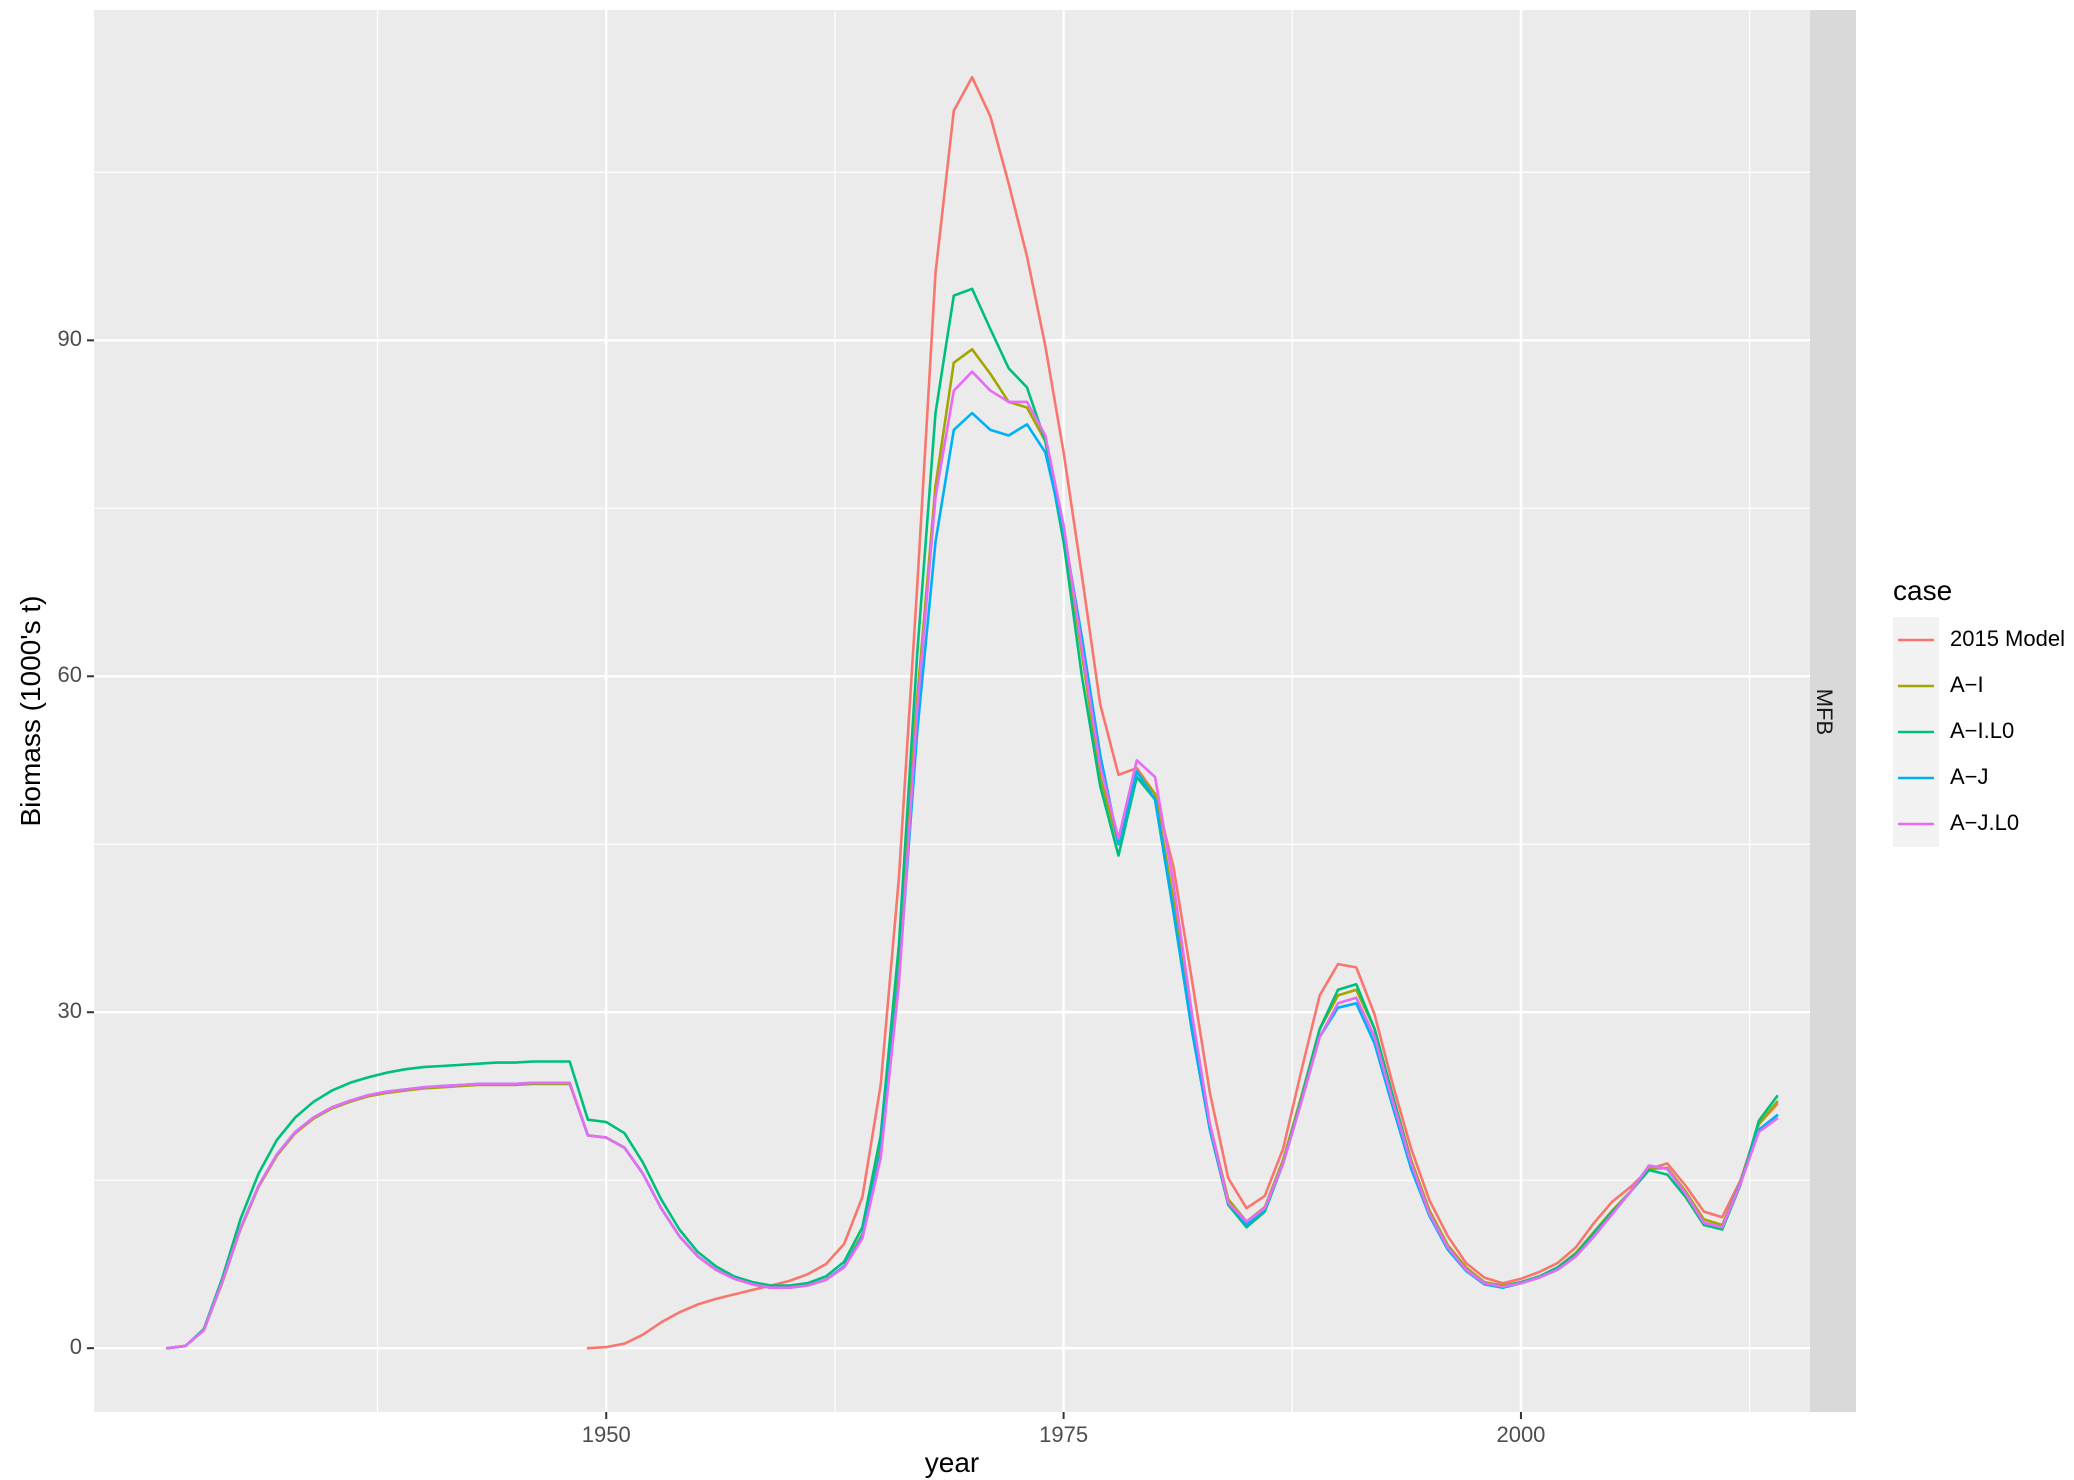  I want to click on legend-label: A−J, so click(1969, 776).